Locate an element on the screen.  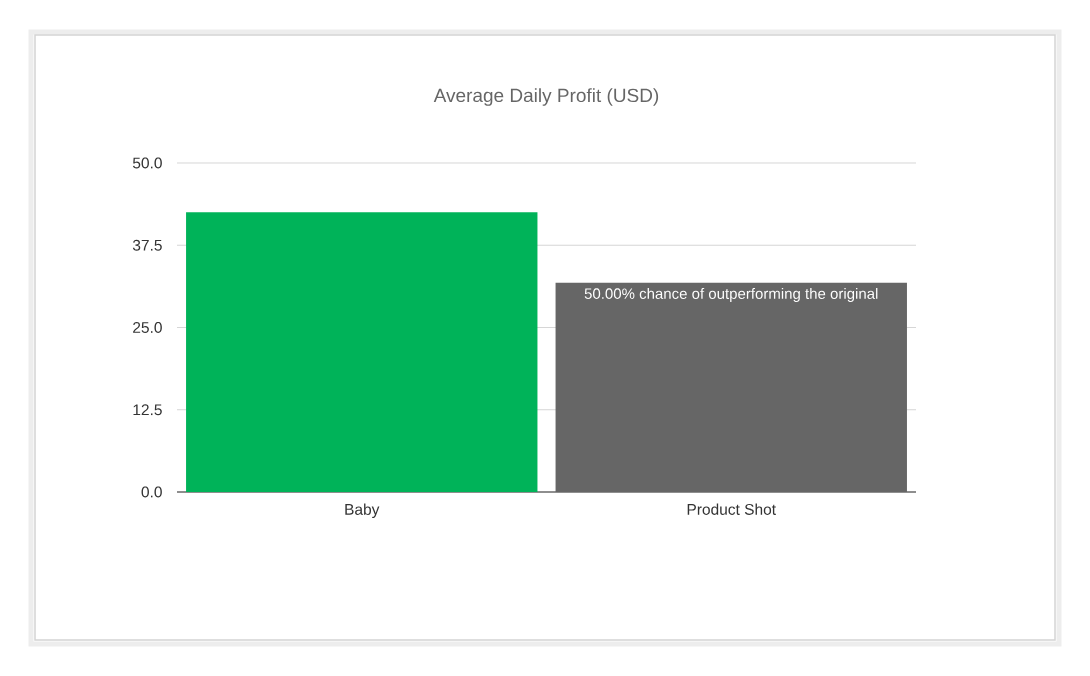
x-tick-label: Baby is located at coordinates (362, 510).